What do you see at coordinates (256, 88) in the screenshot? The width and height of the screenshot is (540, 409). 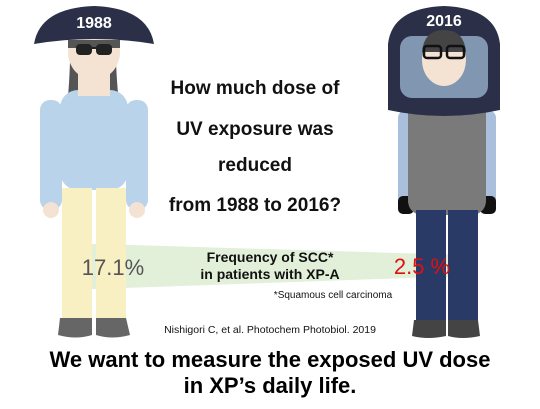 I see `question-line: How much dose of` at bounding box center [256, 88].